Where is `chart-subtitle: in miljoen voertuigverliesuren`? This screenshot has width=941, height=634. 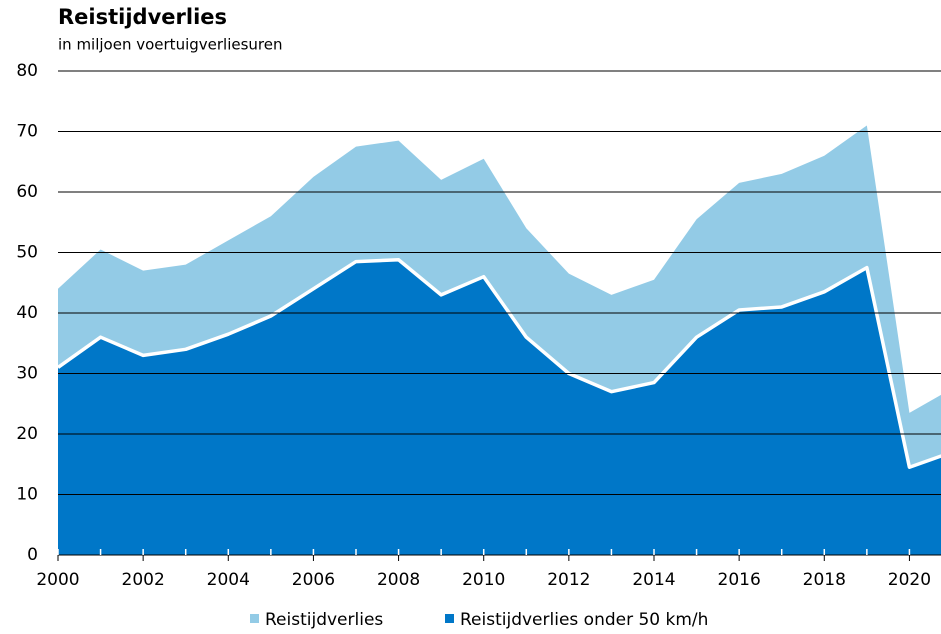
chart-subtitle: in miljoen voertuigverliesuren is located at coordinates (170, 45).